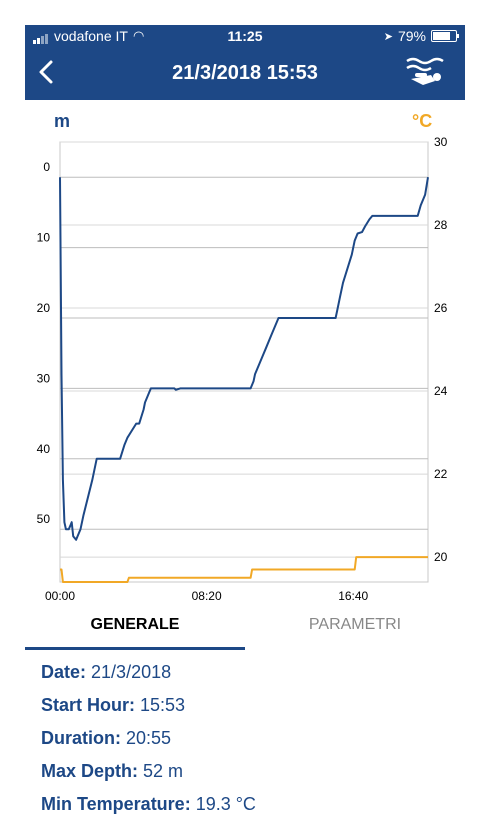 This screenshot has height=840, width=490. Describe the element at coordinates (41, 36) in the screenshot. I see `signal-icon` at that location.